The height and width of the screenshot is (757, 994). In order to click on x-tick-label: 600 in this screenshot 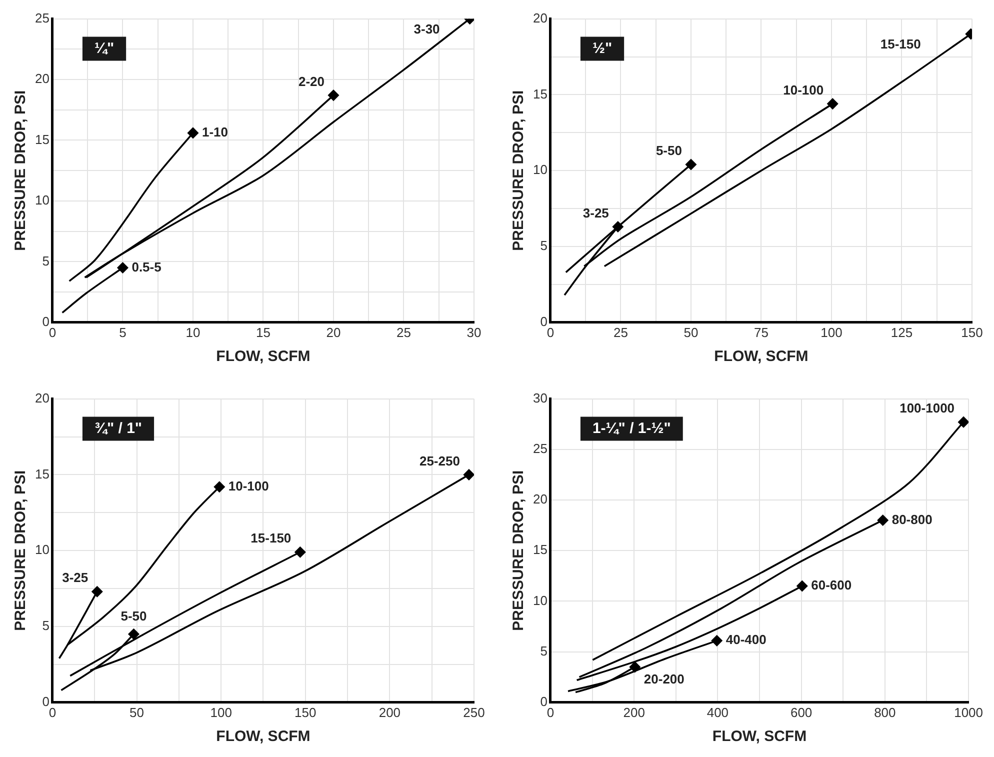, I will do `click(801, 712)`.